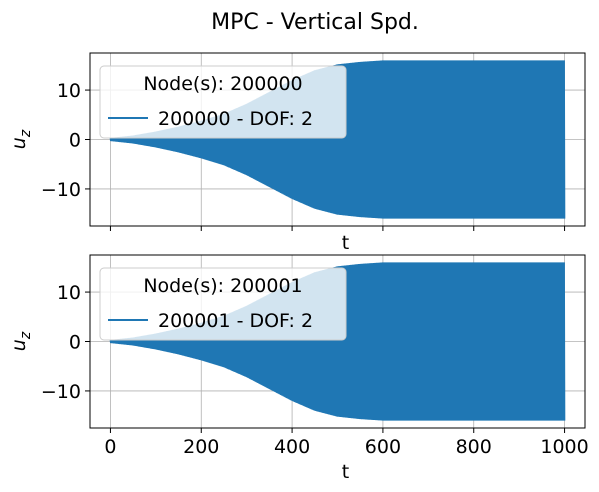 The image size is (599, 492). What do you see at coordinates (474, 447) in the screenshot?
I see `x-tick-label: 800` at bounding box center [474, 447].